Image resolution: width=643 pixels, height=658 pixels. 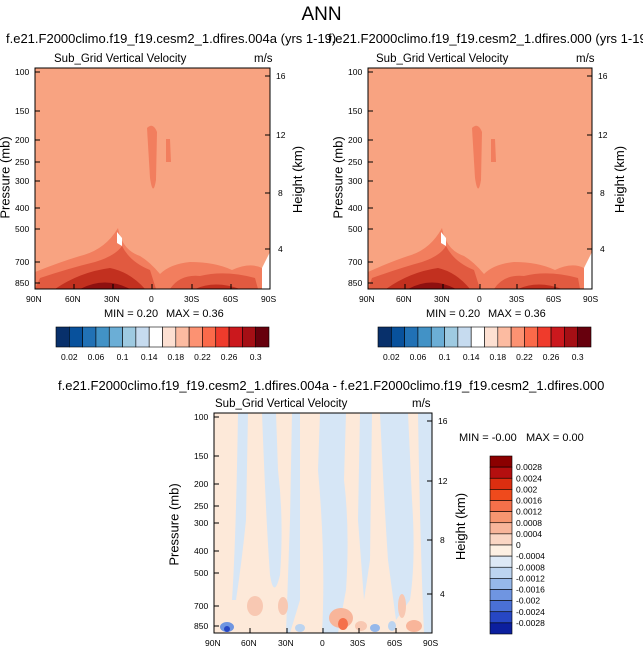 I want to click on panel1-xtick-30S: 30S, so click(x=192, y=299).